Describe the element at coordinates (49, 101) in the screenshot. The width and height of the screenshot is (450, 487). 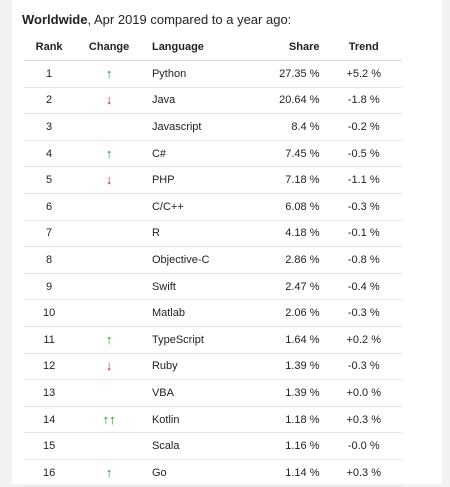
I see `rank-cell: 2` at that location.